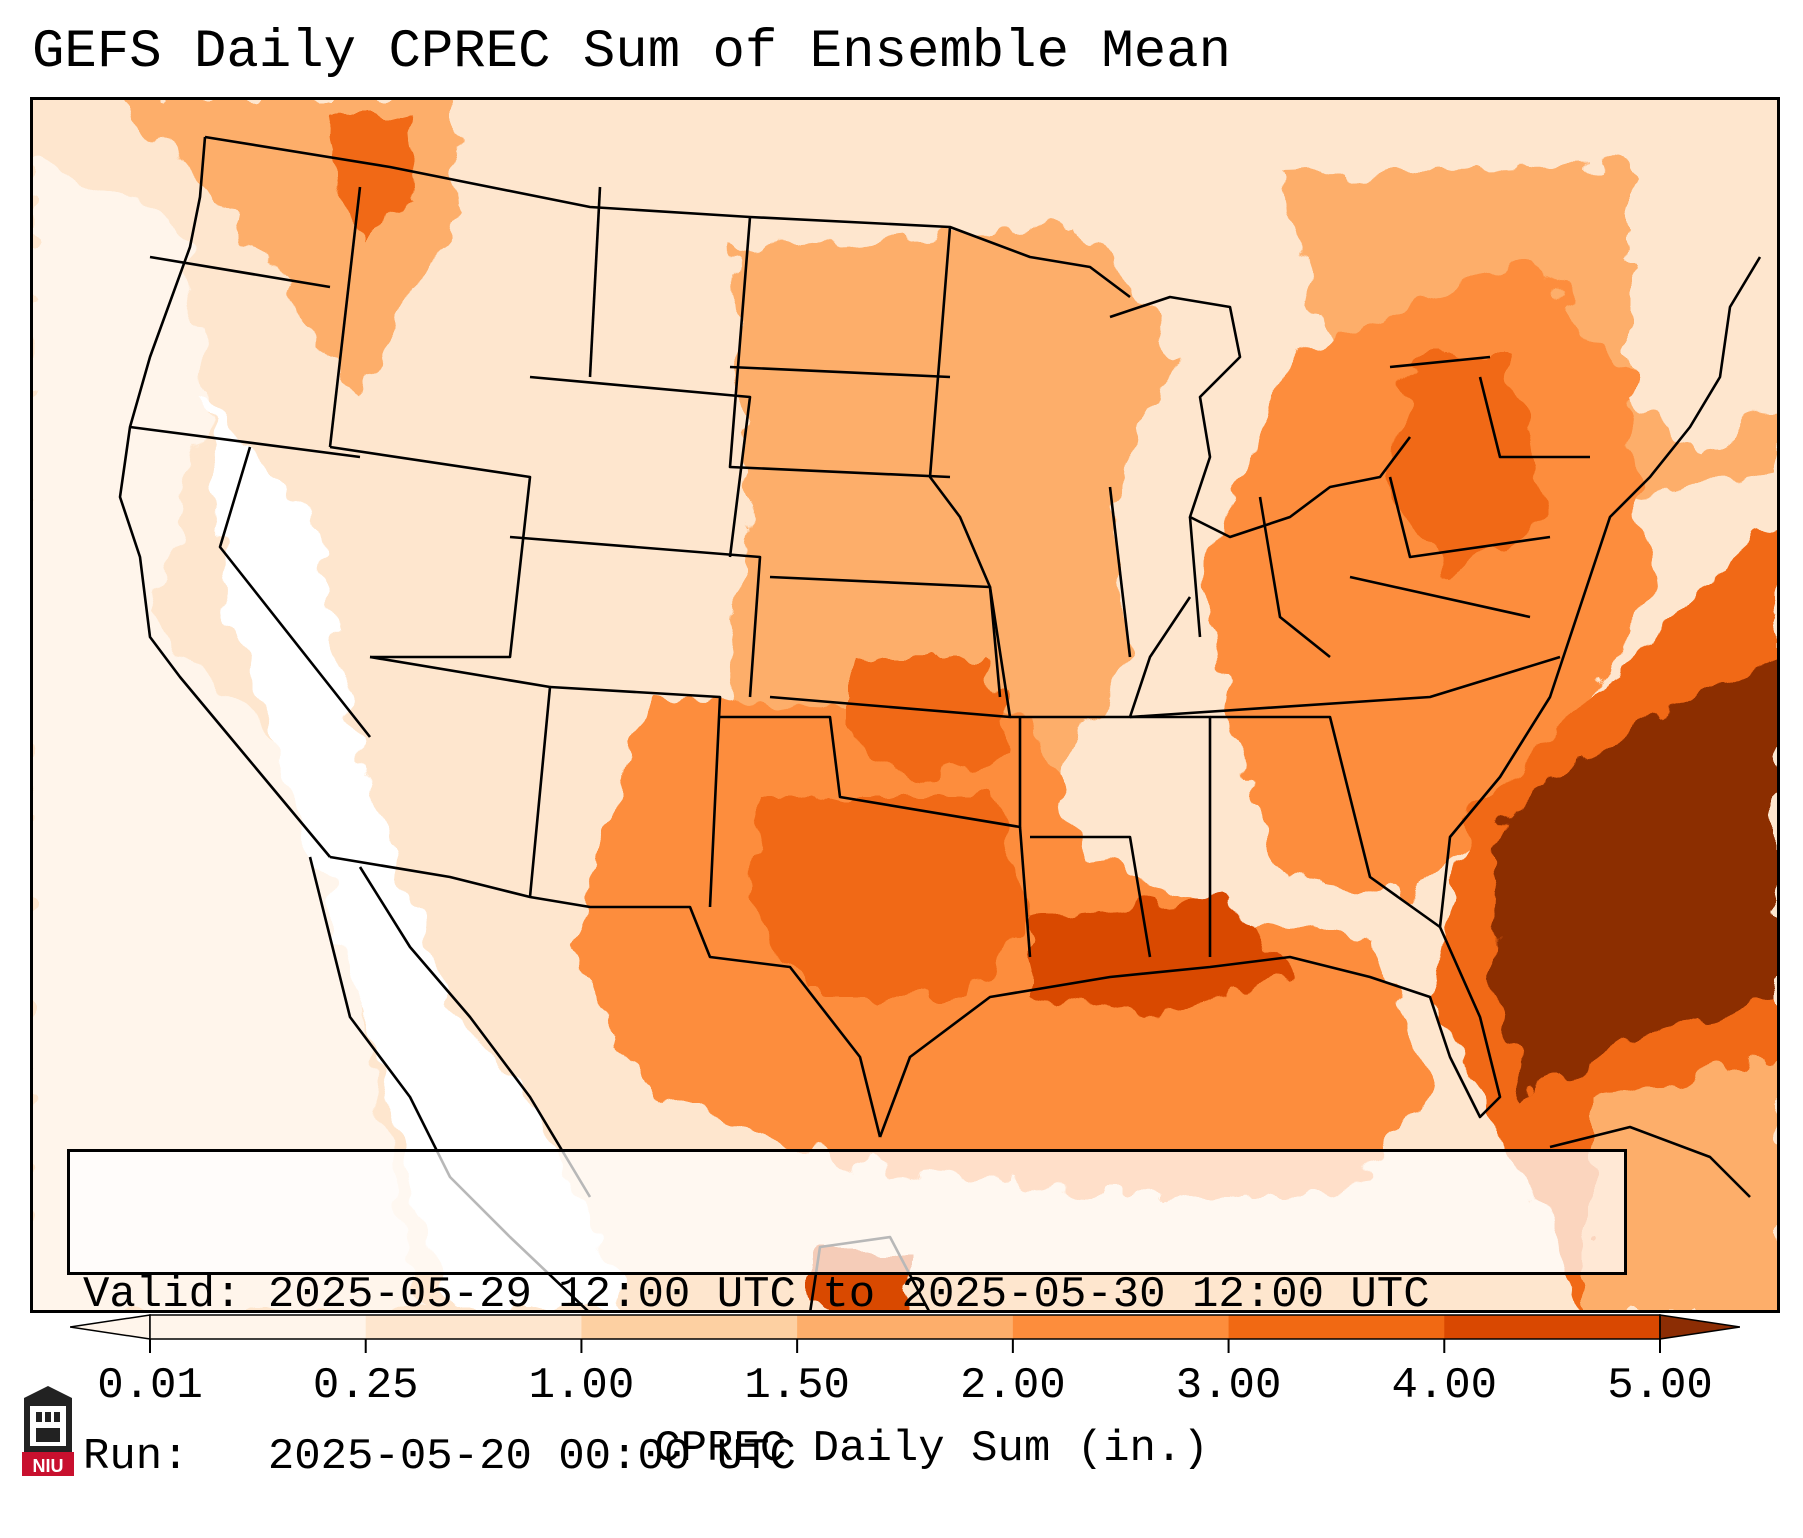 This screenshot has height=1538, width=1803. What do you see at coordinates (930, 717) in the screenshot?
I see `precip-oklahoma-core` at bounding box center [930, 717].